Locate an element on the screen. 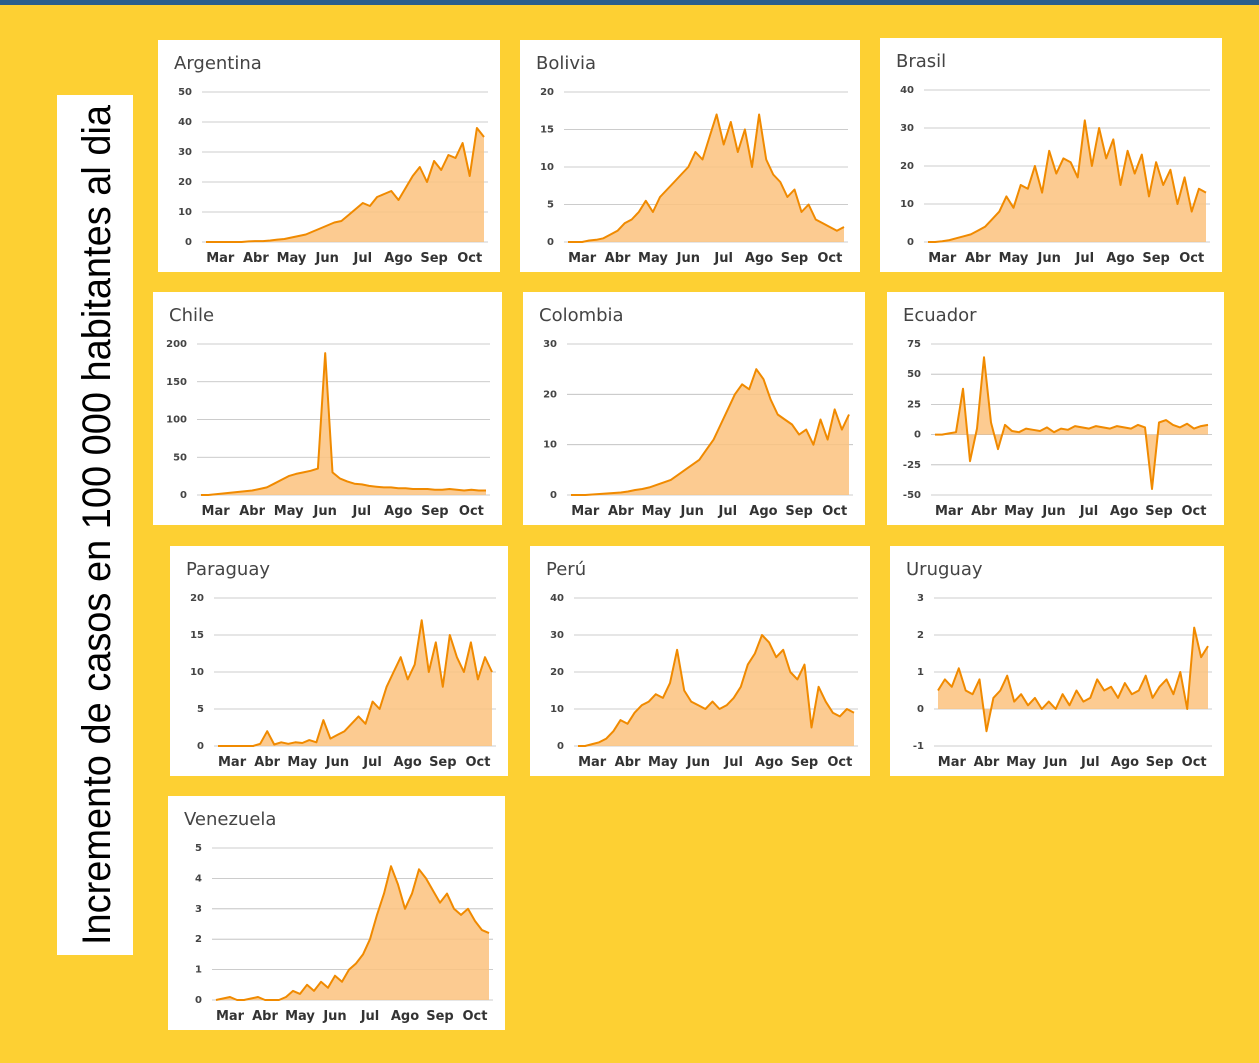  y-tick-label: 50 is located at coordinates (180, 457).